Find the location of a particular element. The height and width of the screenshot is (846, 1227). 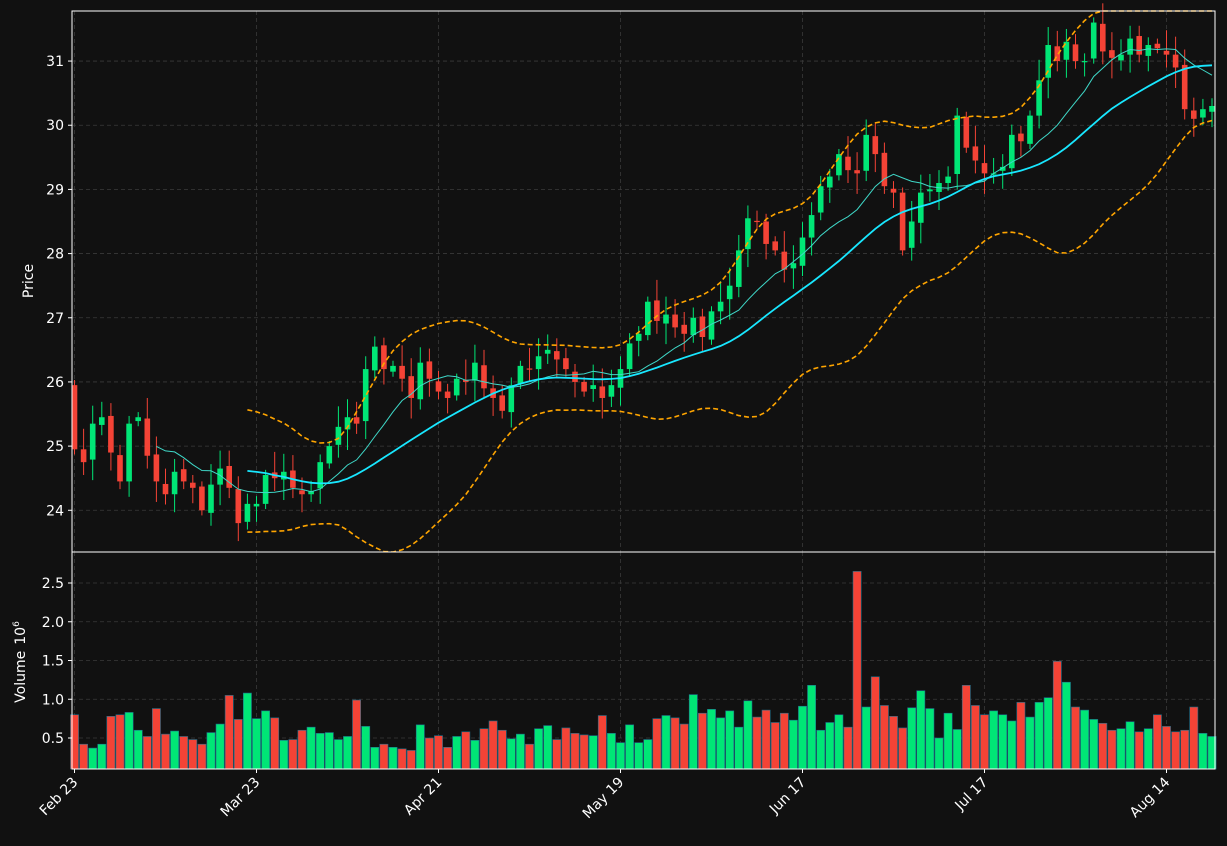

volume-exponent-base: 10 is located at coordinates (21, 636).